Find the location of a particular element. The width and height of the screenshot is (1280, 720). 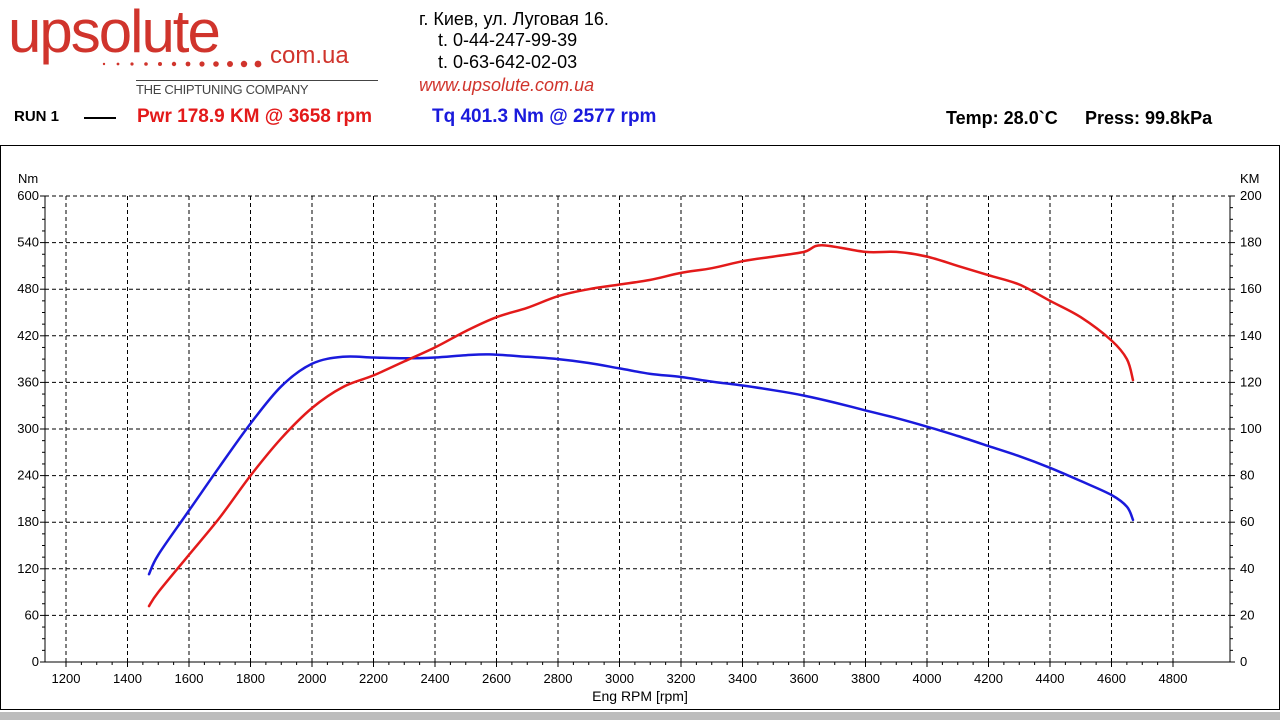

y-left-tick-label: 600 is located at coordinates (28, 195).